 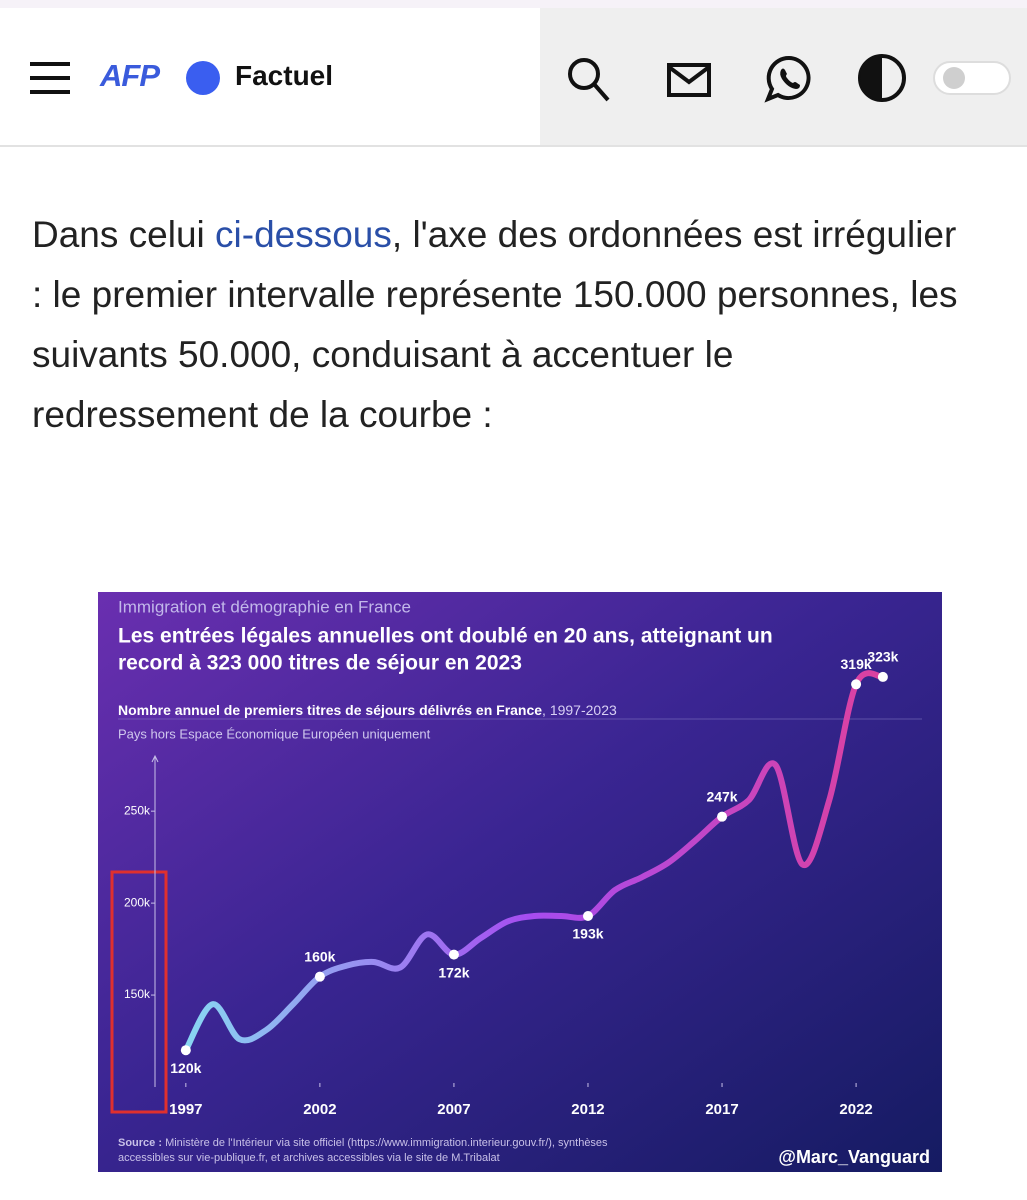 I want to click on data-label: 319k, so click(x=856, y=664).